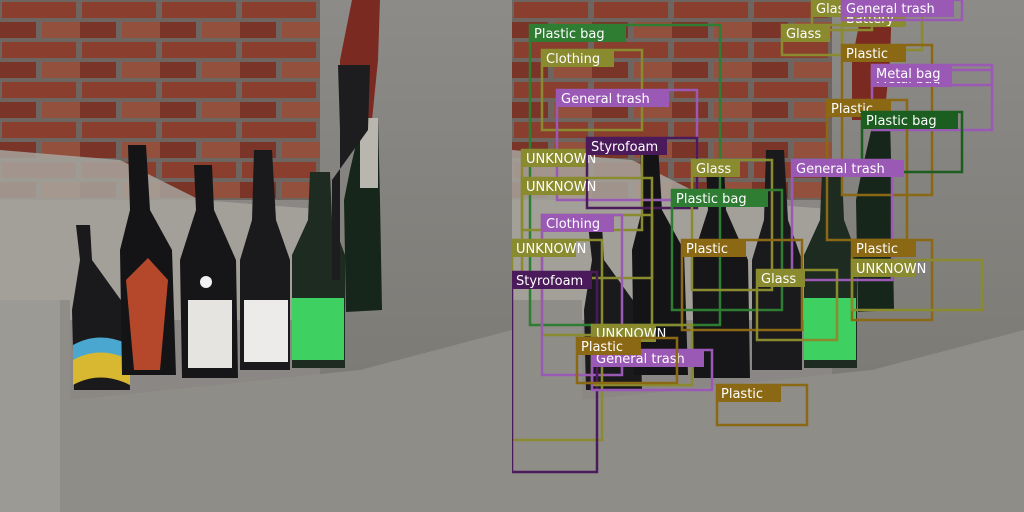 The height and width of the screenshot is (512, 1024). I want to click on floor-curb, so click(30, 406).